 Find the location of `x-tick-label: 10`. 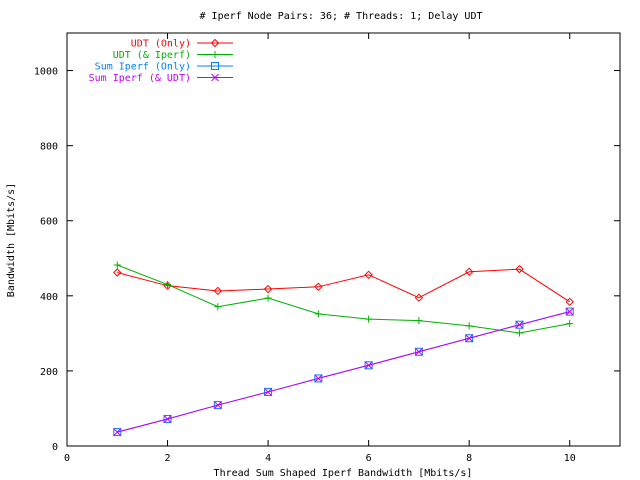

x-tick-label: 10 is located at coordinates (570, 458).